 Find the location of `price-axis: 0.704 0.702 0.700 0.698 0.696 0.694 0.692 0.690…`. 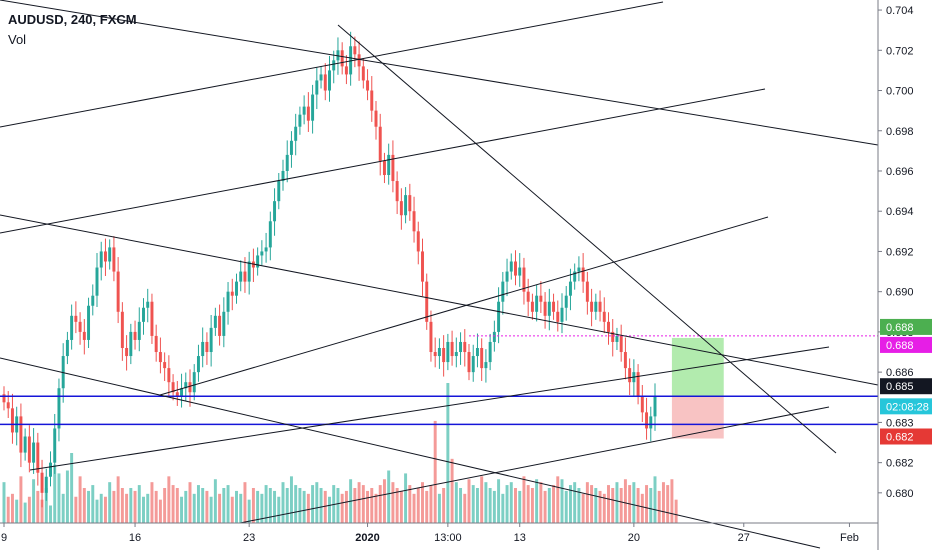

price-axis: 0.704 0.702 0.700 0.698 0.696 0.694 0.692 0.690… is located at coordinates (896, 275).